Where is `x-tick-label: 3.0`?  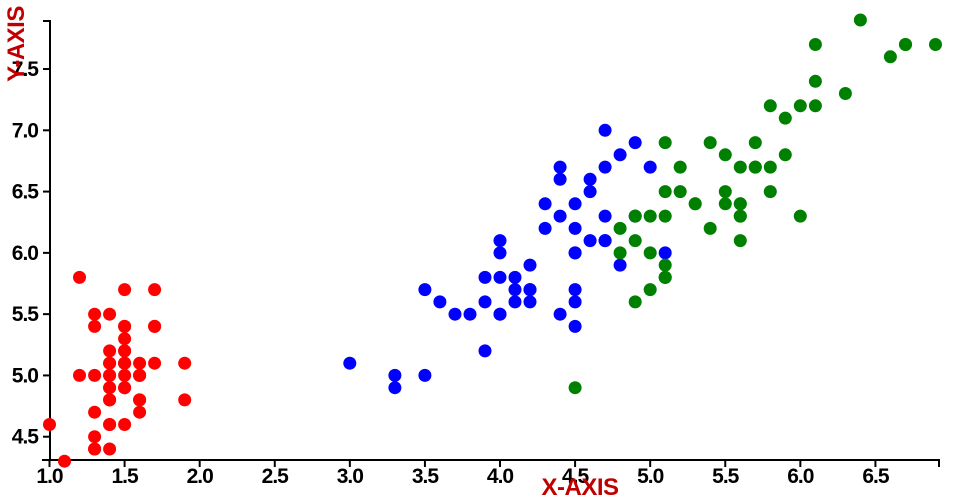
x-tick-label: 3.0 is located at coordinates (350, 476).